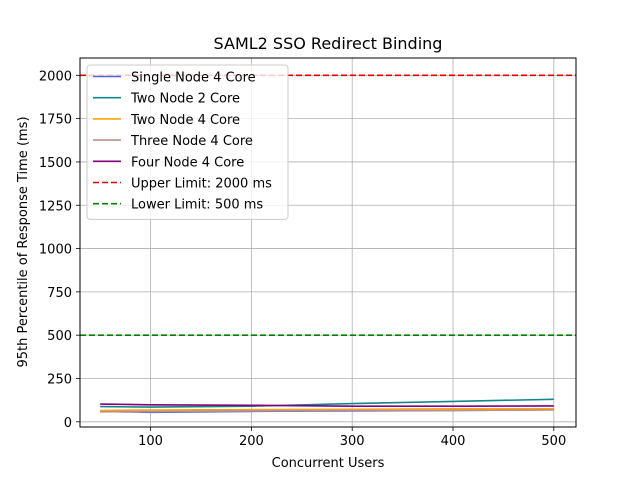  Describe the element at coordinates (23, 241) in the screenshot. I see `y-axis-label: 95th Percentile of Response Time (ms)` at that location.